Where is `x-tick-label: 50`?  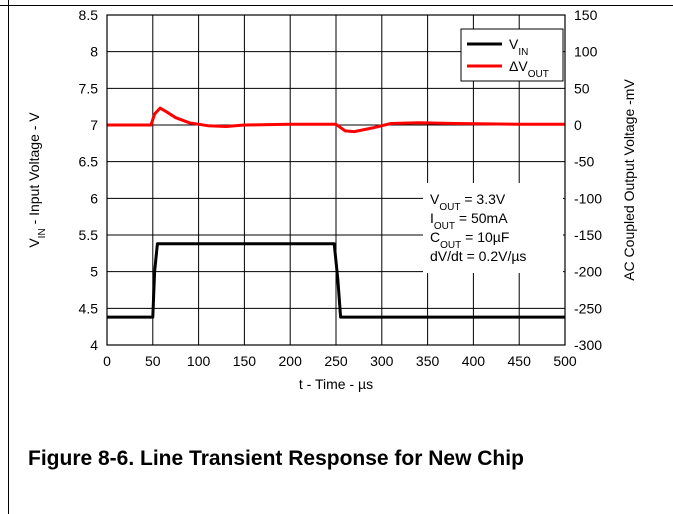
x-tick-label: 50 is located at coordinates (153, 361).